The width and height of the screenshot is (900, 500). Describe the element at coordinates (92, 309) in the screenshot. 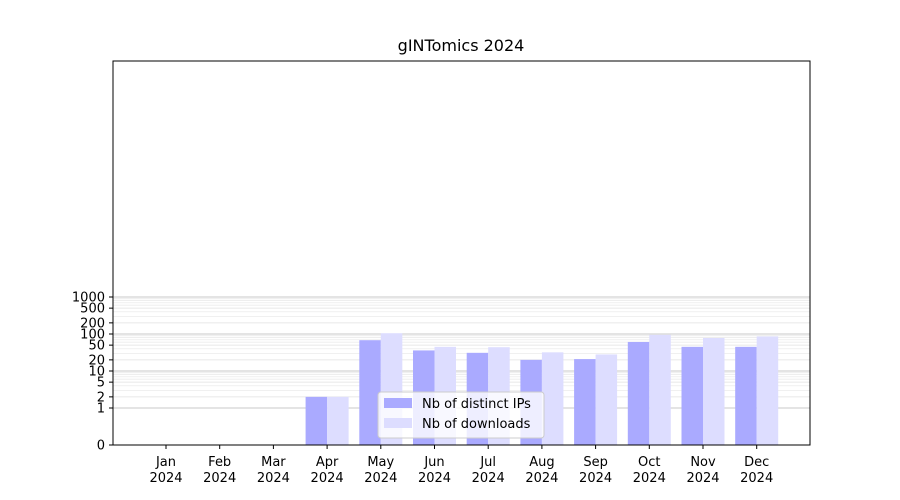

I see `y-tick-label: 500` at that location.